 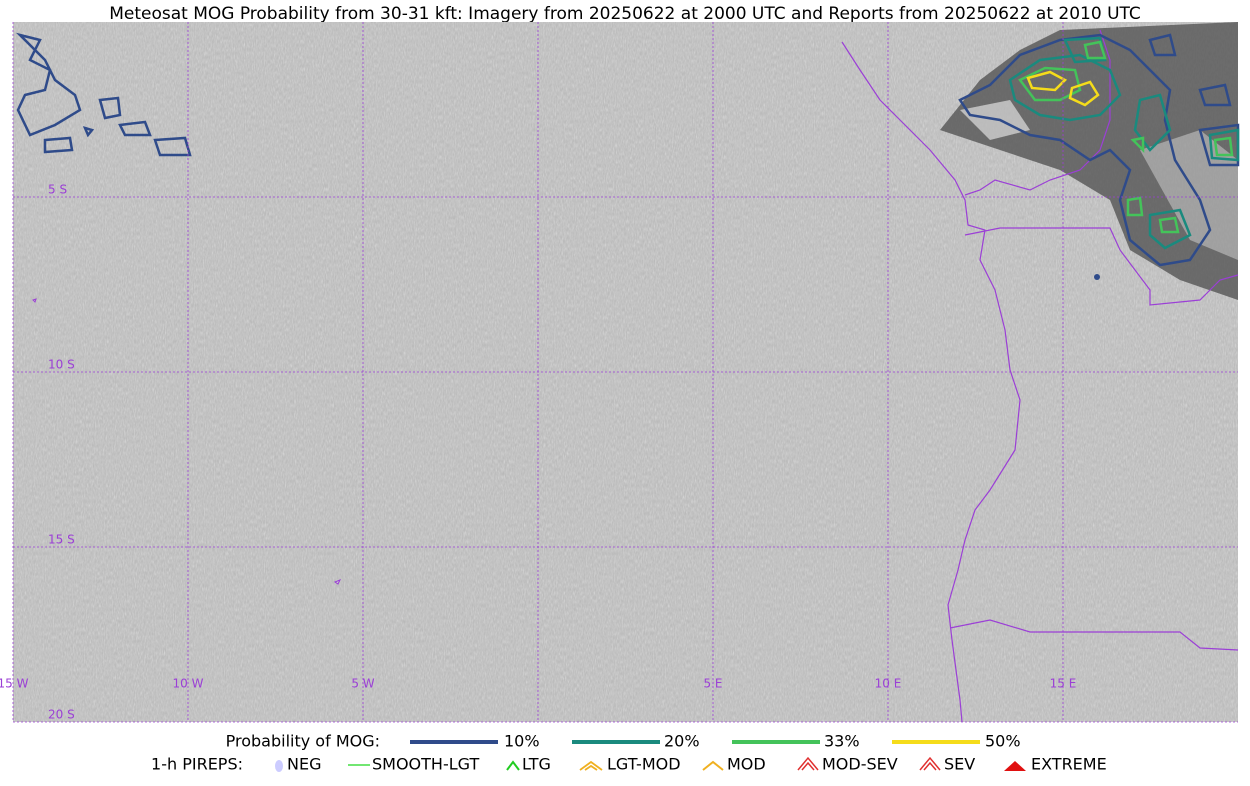 What do you see at coordinates (362, 684) in the screenshot?
I see `lon-label: 5 W` at bounding box center [362, 684].